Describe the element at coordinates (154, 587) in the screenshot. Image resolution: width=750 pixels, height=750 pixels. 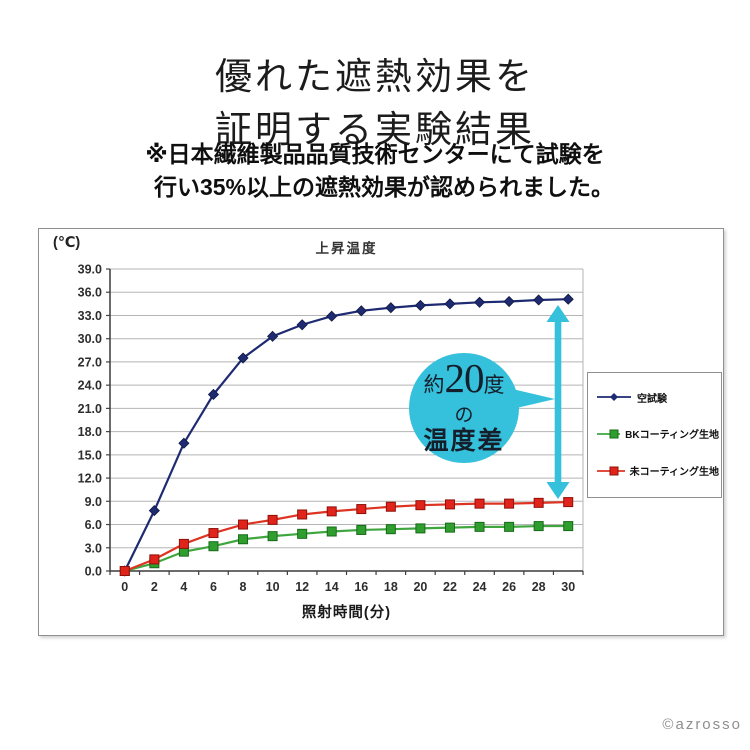
I see `svg-text: 2` at that location.